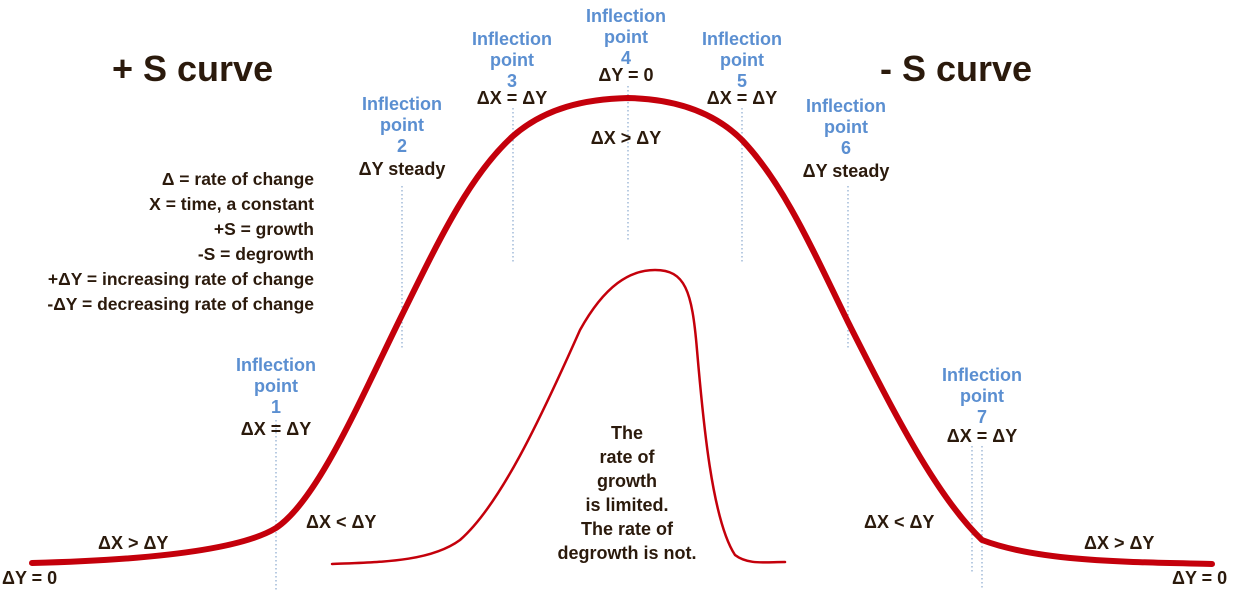  What do you see at coordinates (401, 146) in the screenshot?
I see `inflection-number: 2` at bounding box center [401, 146].